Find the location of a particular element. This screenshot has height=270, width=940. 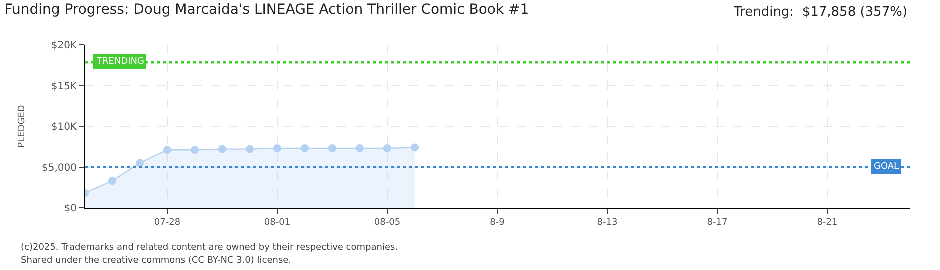

ref-line-label: TRENDING is located at coordinates (120, 62).